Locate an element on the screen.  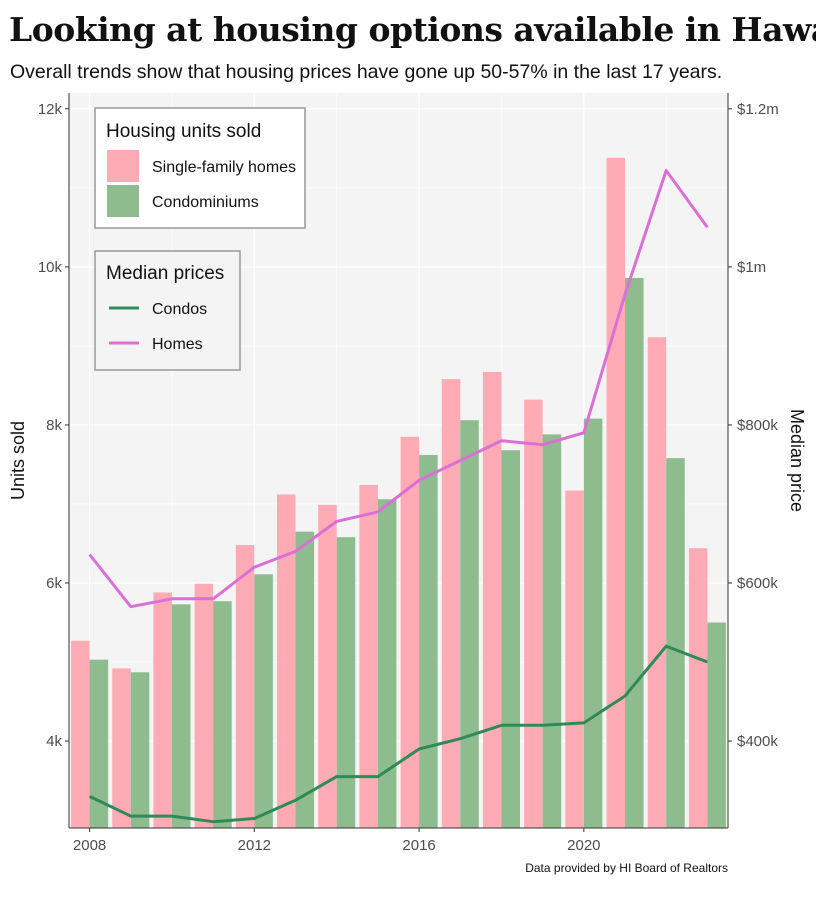
bar-condominiums-2022 is located at coordinates (675, 643).